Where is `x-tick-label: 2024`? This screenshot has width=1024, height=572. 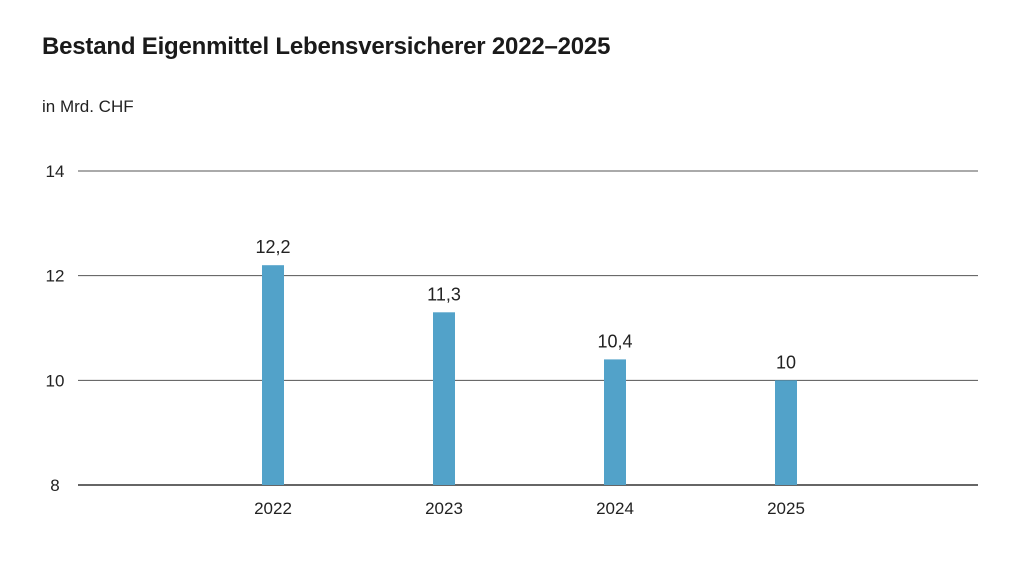 x-tick-label: 2024 is located at coordinates (615, 508).